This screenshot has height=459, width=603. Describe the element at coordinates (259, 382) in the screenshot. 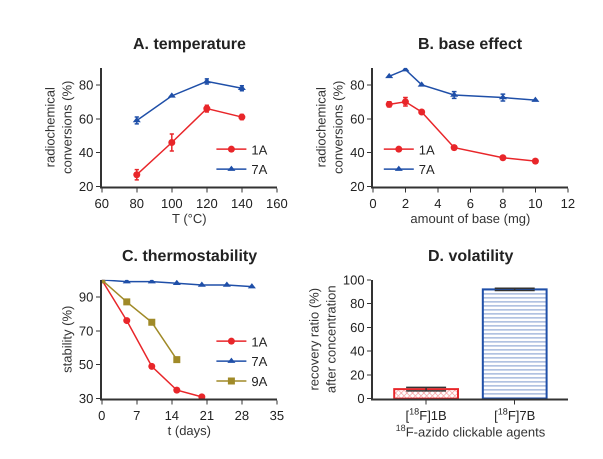

I see `legend-label: 9A` at that location.